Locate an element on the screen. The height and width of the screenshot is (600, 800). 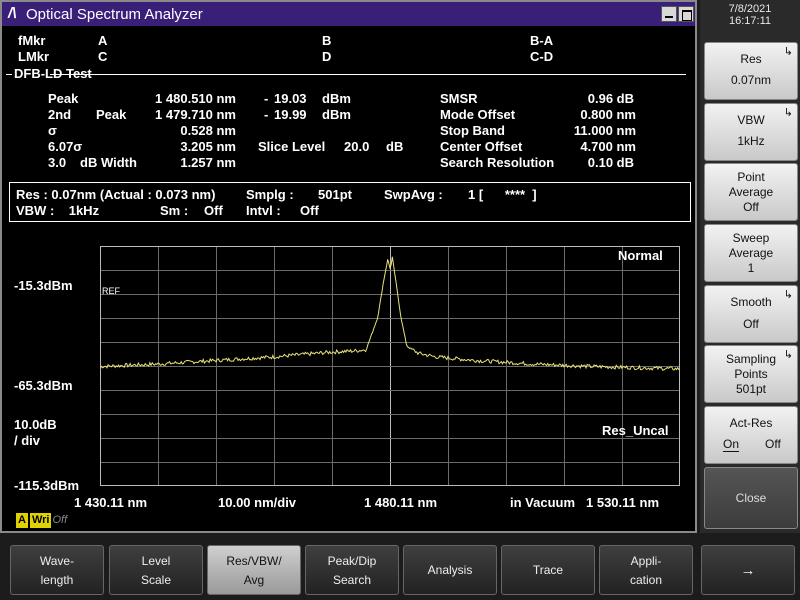
smsr-value: 0.96 dB is located at coordinates (610, 98).